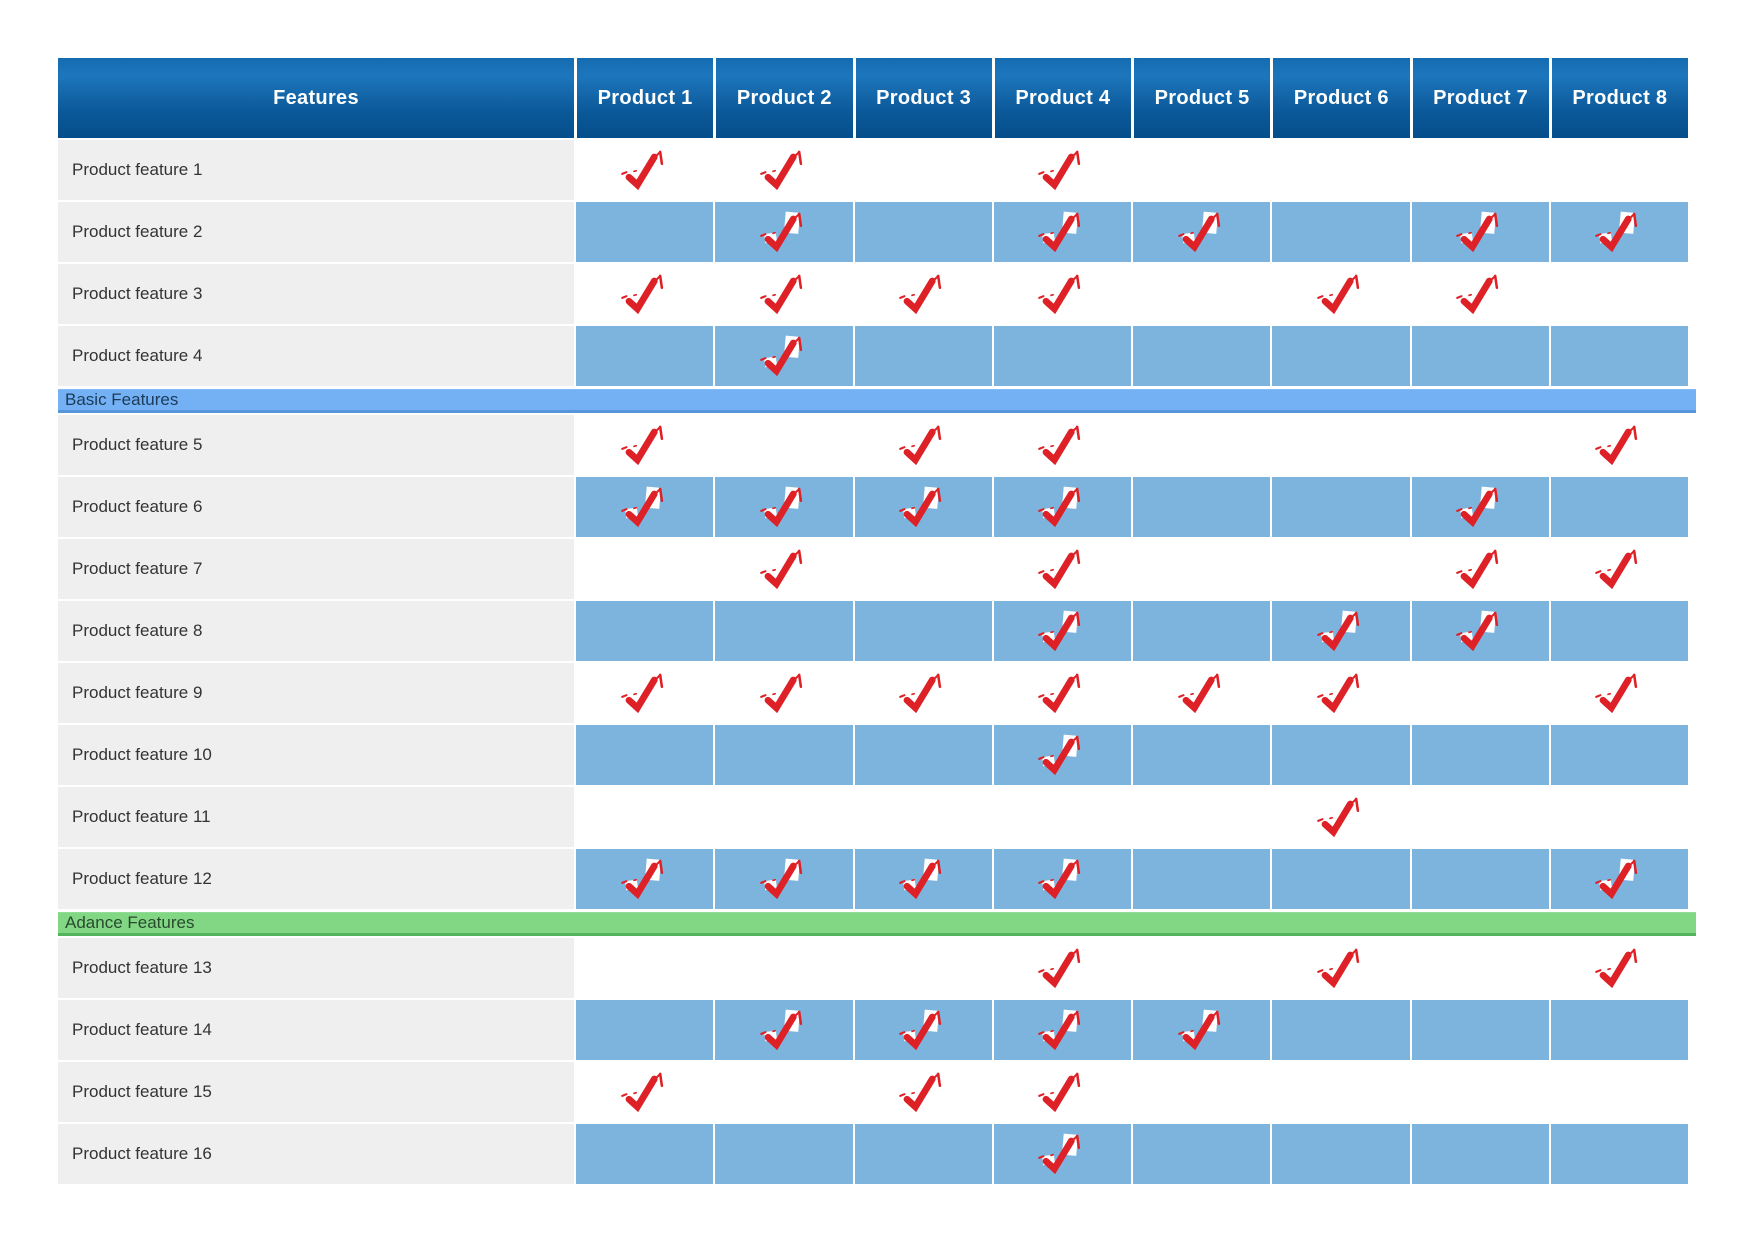 The width and height of the screenshot is (1754, 1240). I want to click on table-row: Product feature 4, so click(873, 356).